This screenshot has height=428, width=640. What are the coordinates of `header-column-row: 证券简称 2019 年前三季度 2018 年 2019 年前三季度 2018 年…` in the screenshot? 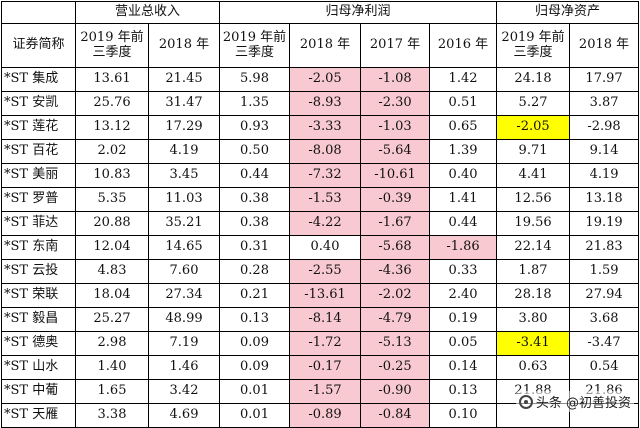 It's located at (320, 45).